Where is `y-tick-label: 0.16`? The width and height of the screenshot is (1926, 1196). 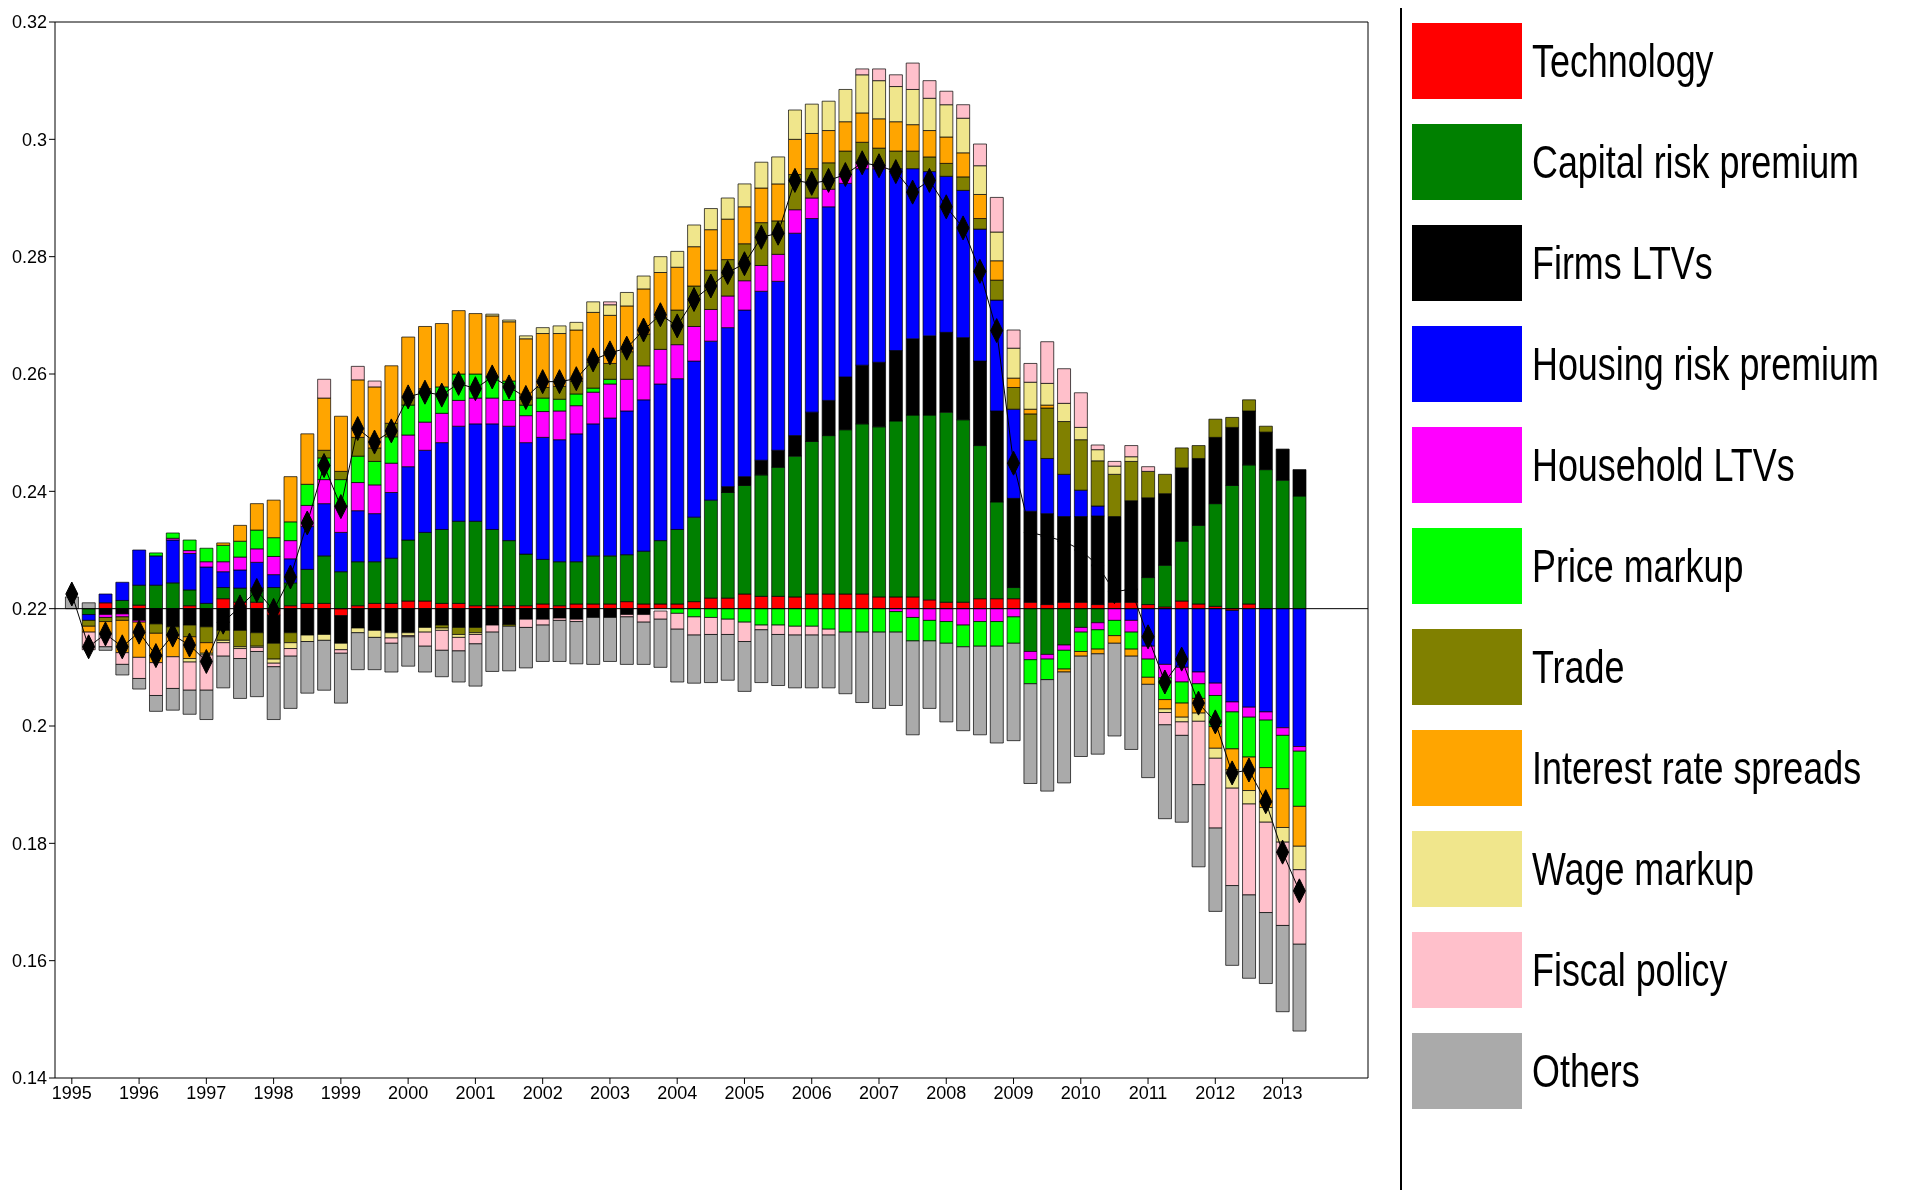
y-tick-label: 0.16 is located at coordinates (29, 961).